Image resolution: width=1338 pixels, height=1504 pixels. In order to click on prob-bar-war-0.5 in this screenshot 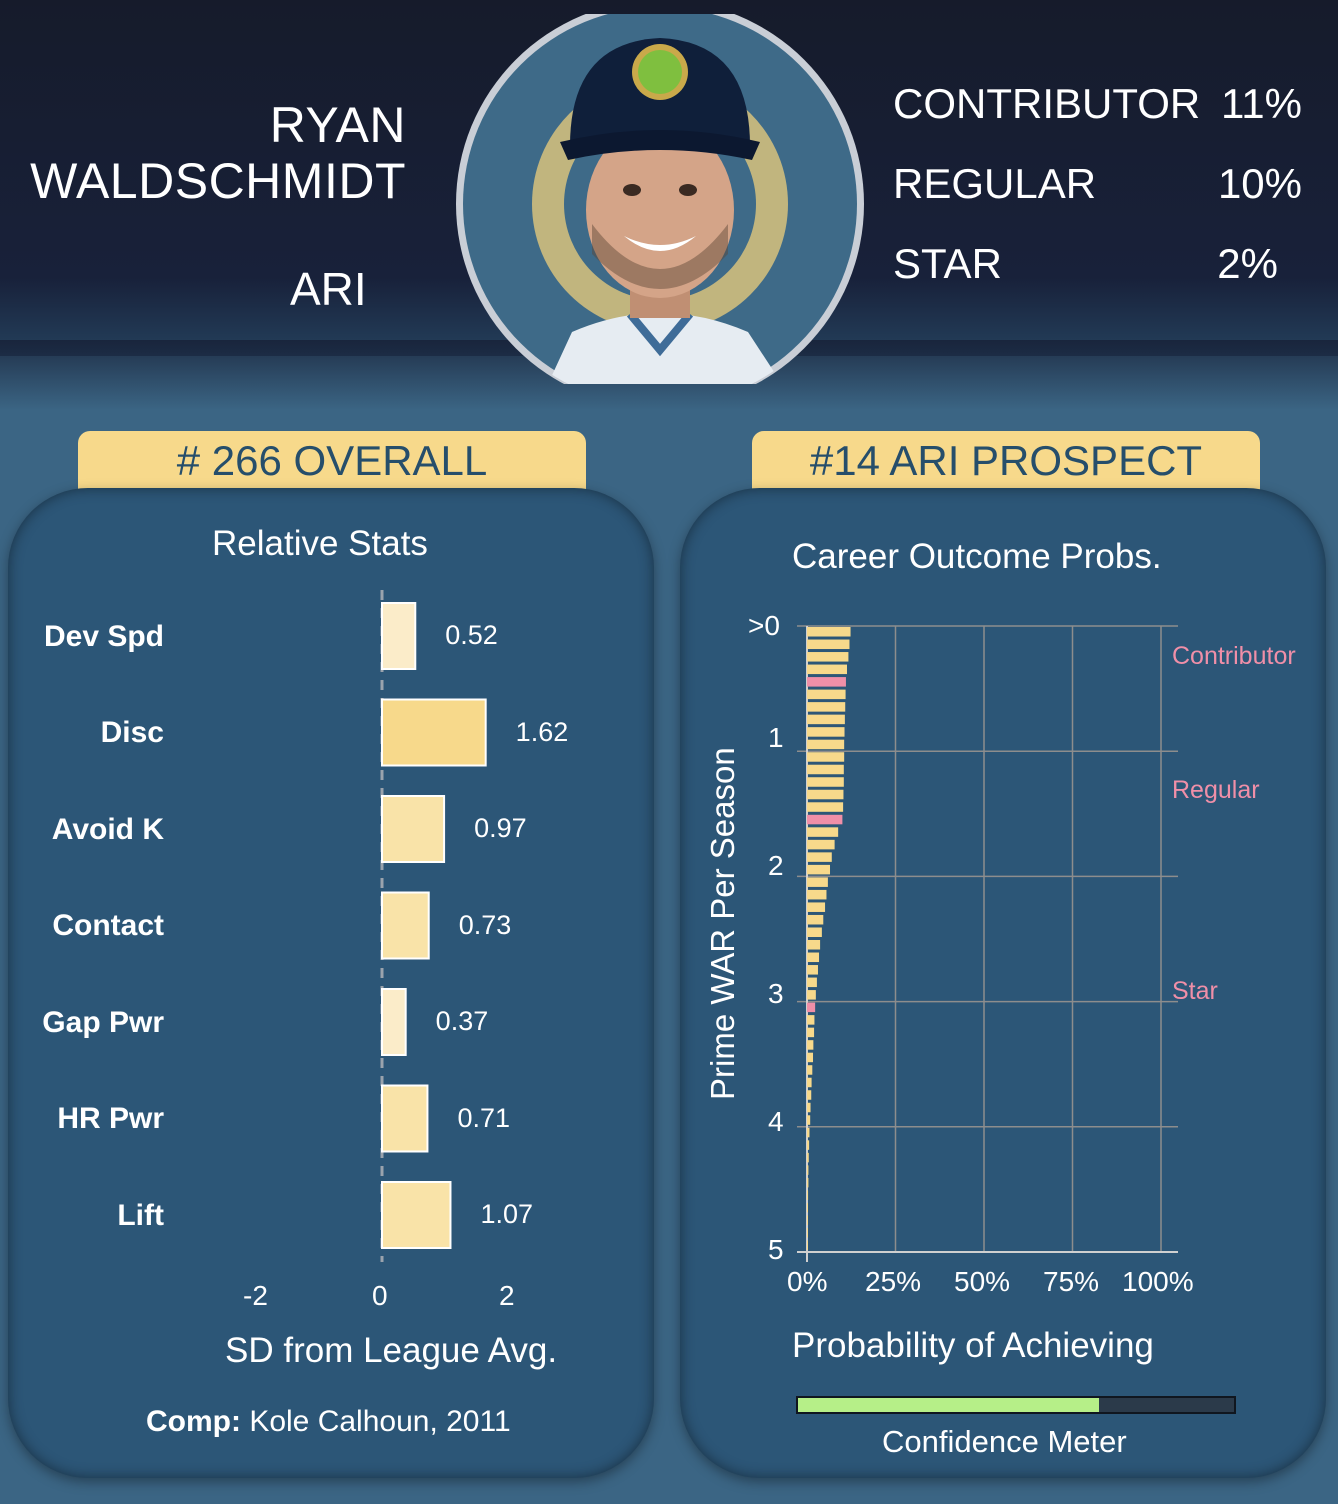, I will do `click(826, 694)`.